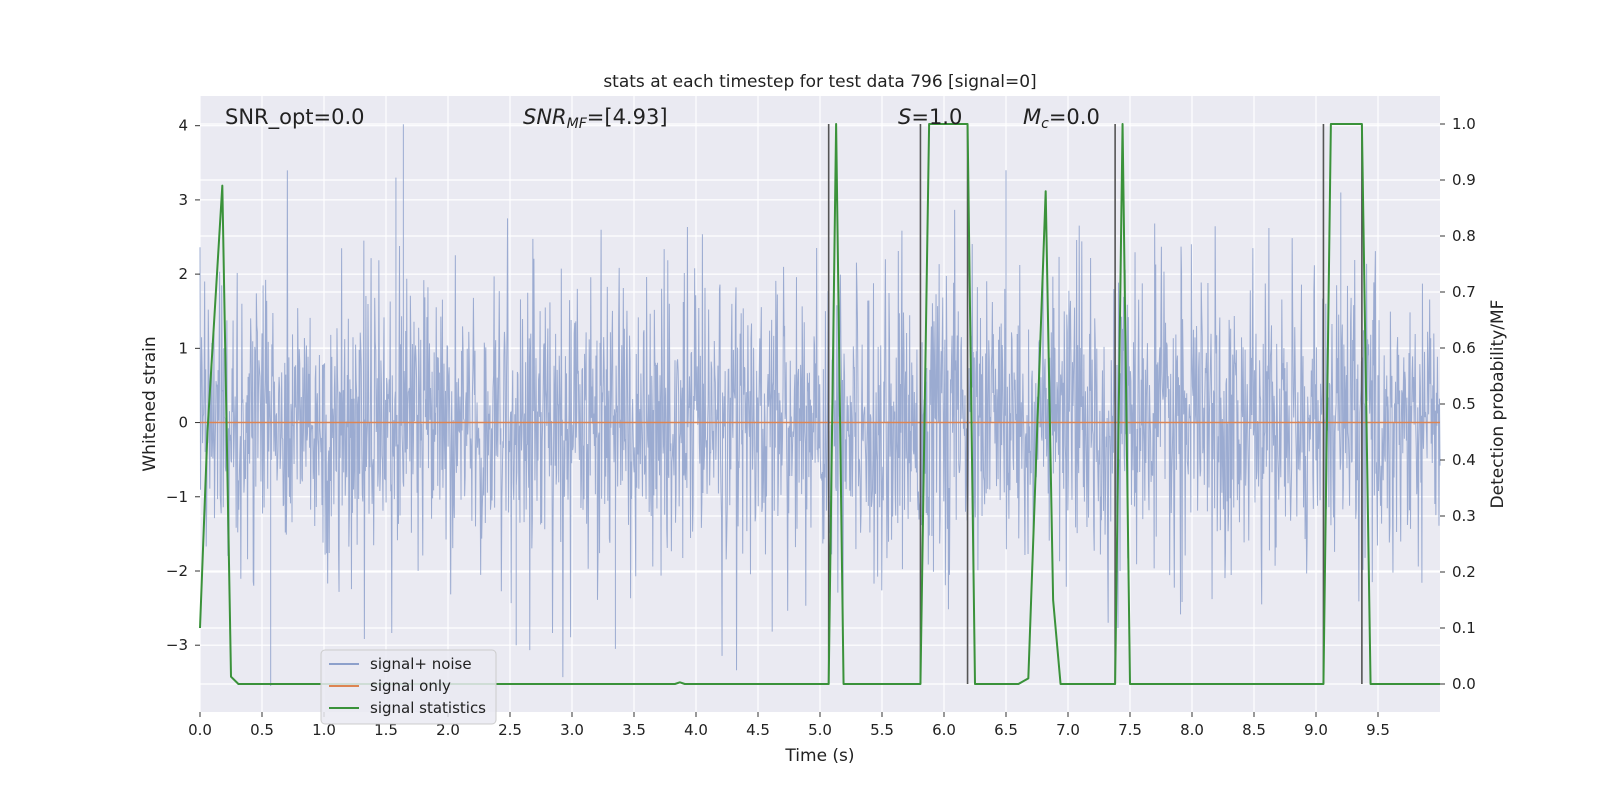  Describe the element at coordinates (758, 730) in the screenshot. I see `x-tick-label: 4.5` at that location.